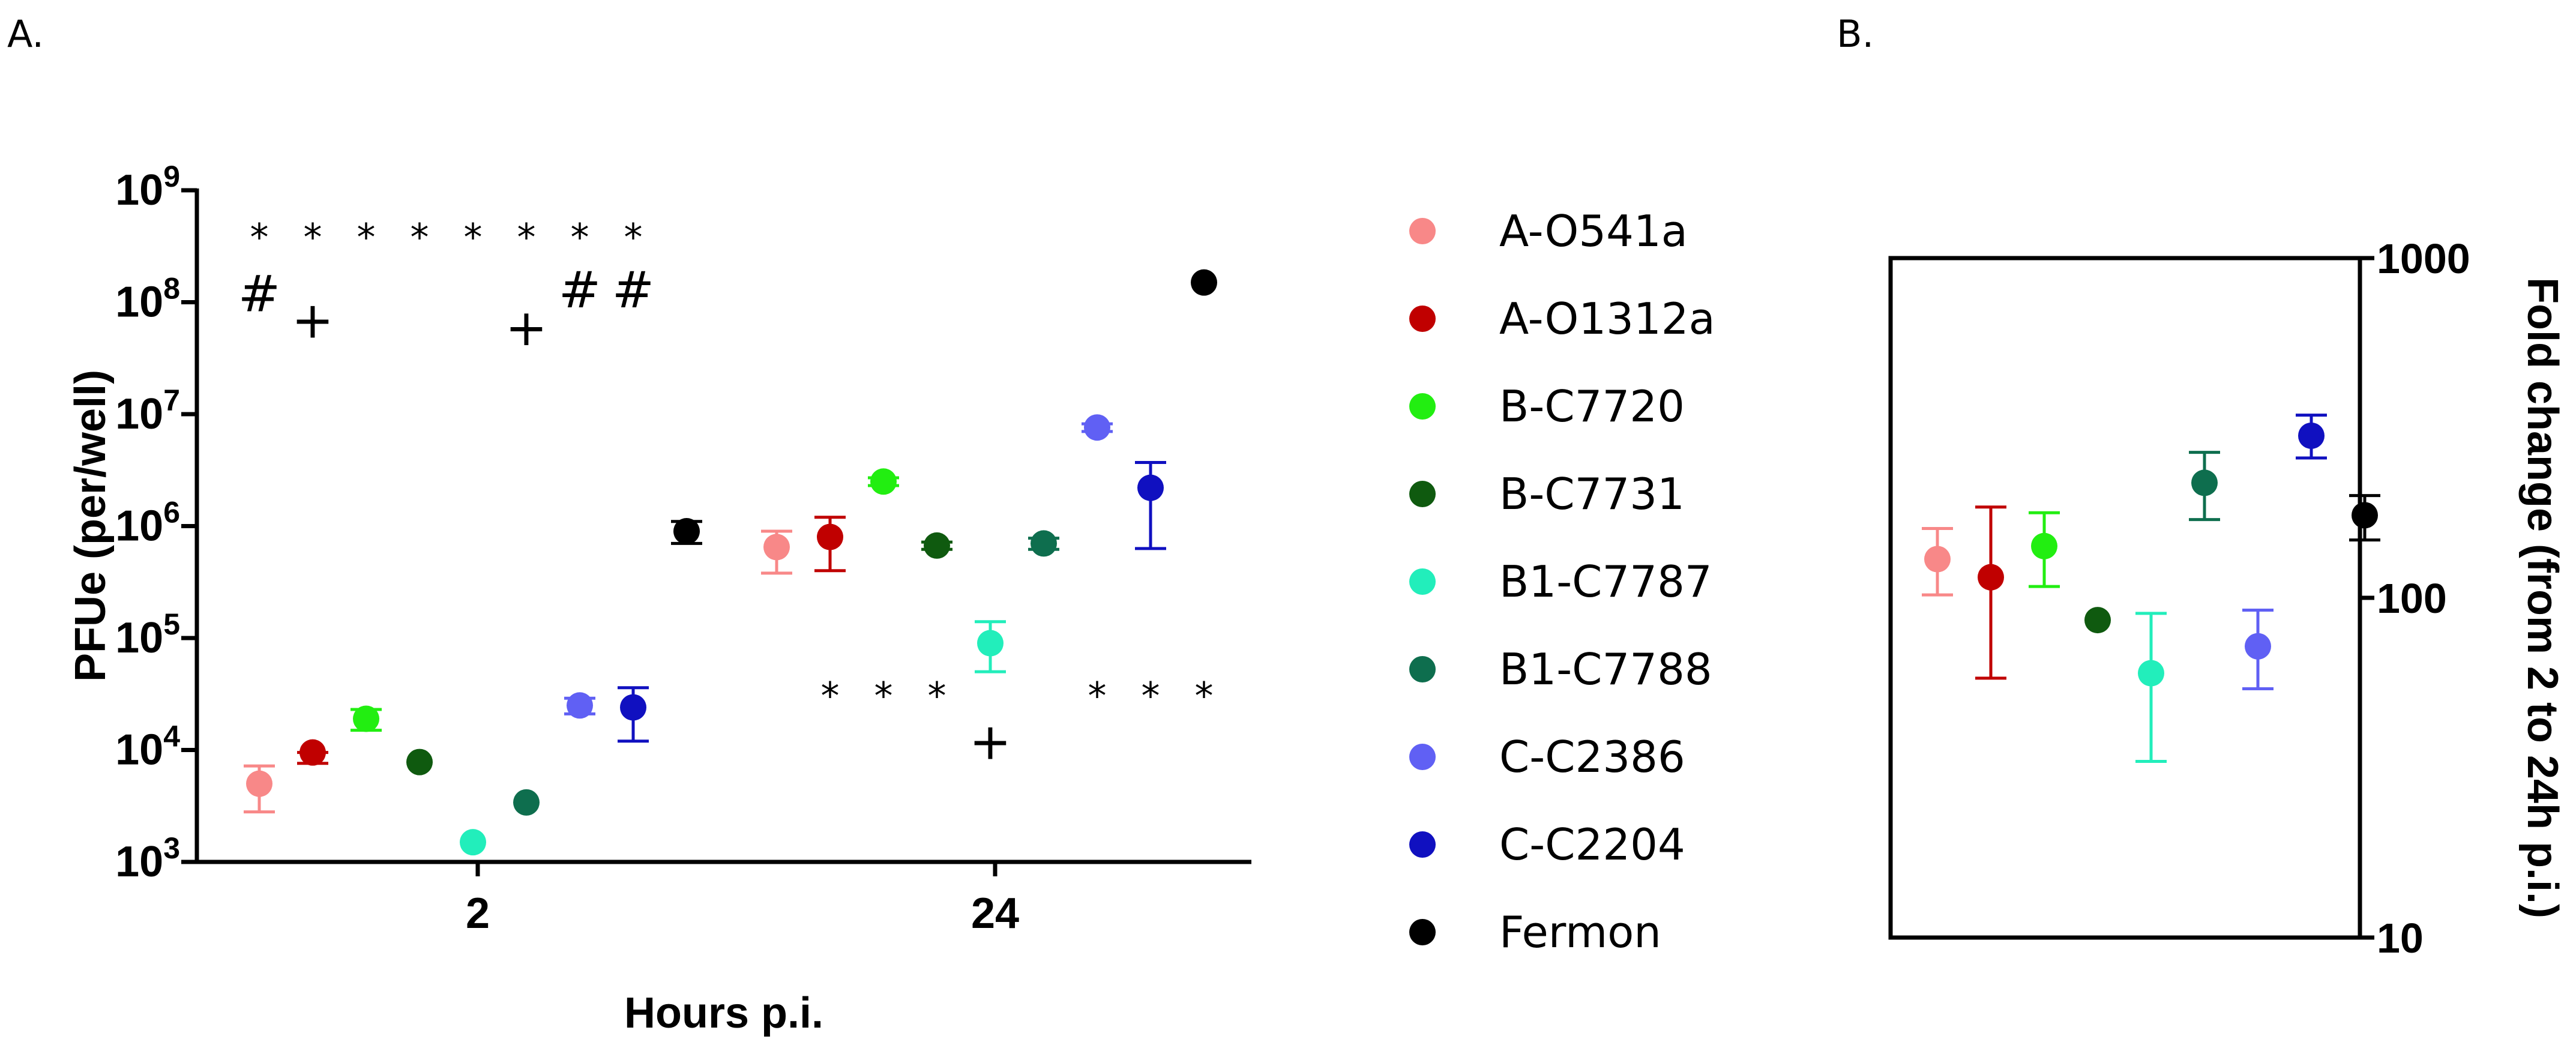 This screenshot has width=2576, height=1045. Describe the element at coordinates (723, 1013) in the screenshot. I see `x-axis-title: Hours p.i.` at that location.